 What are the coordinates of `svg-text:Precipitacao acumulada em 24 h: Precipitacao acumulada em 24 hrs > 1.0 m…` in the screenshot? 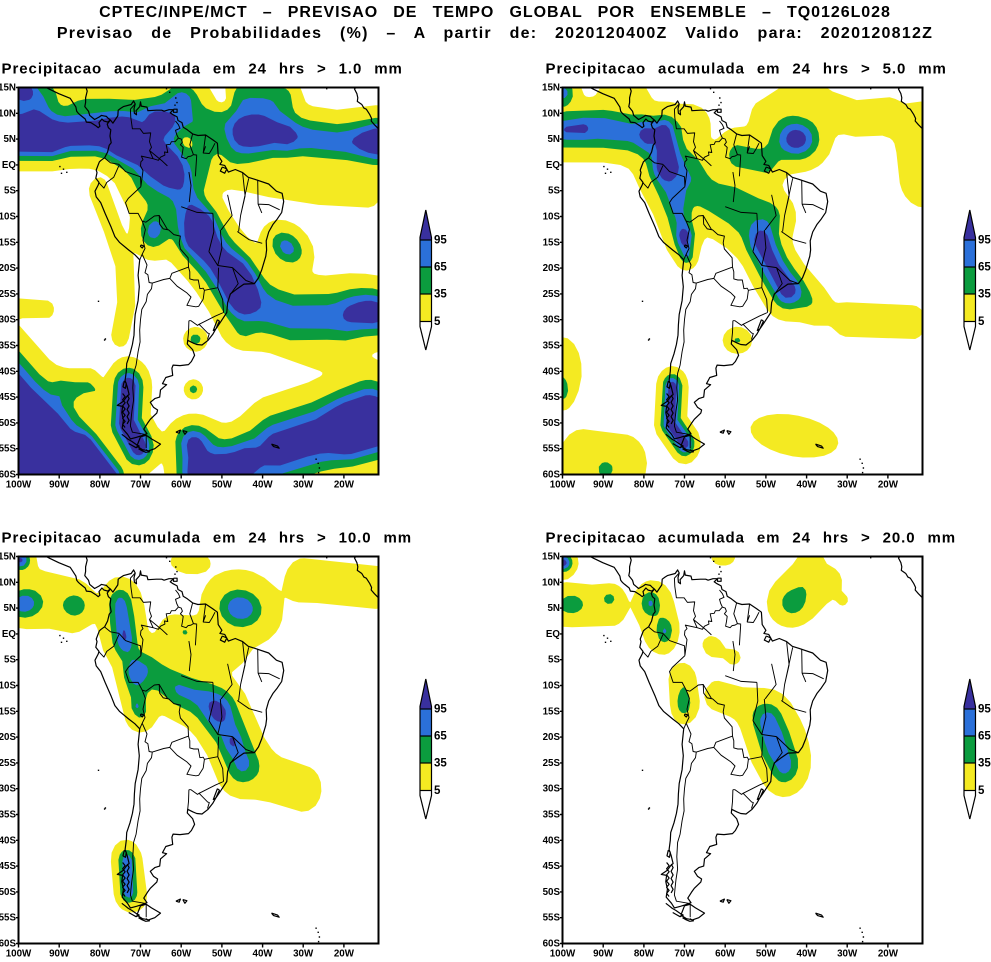 It's located at (202, 69).